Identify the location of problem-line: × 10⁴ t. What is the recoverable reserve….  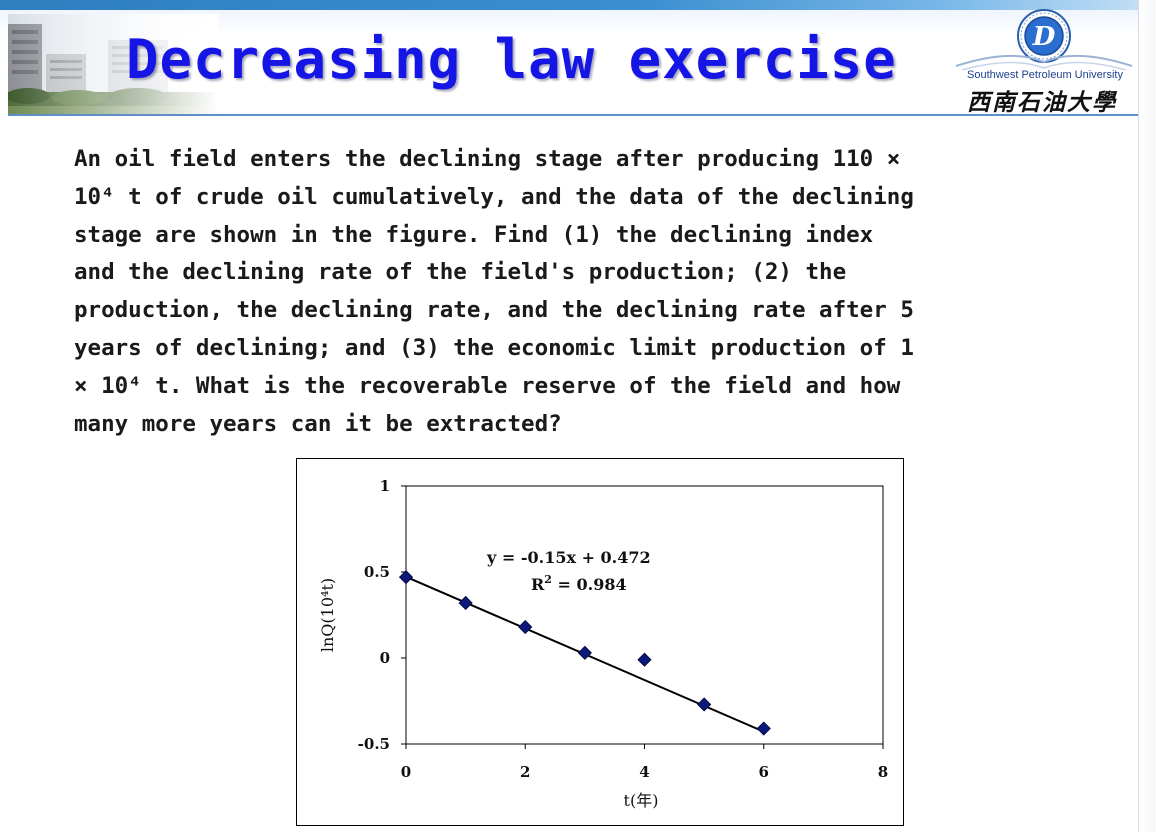
(487, 385).